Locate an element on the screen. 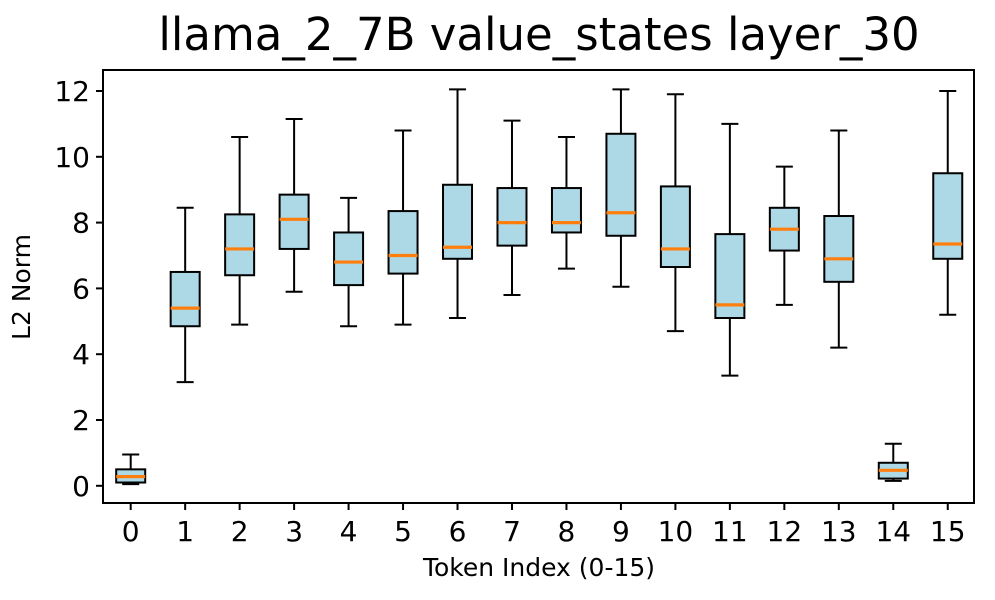  x-tick-label-10: 10 is located at coordinates (676, 531).